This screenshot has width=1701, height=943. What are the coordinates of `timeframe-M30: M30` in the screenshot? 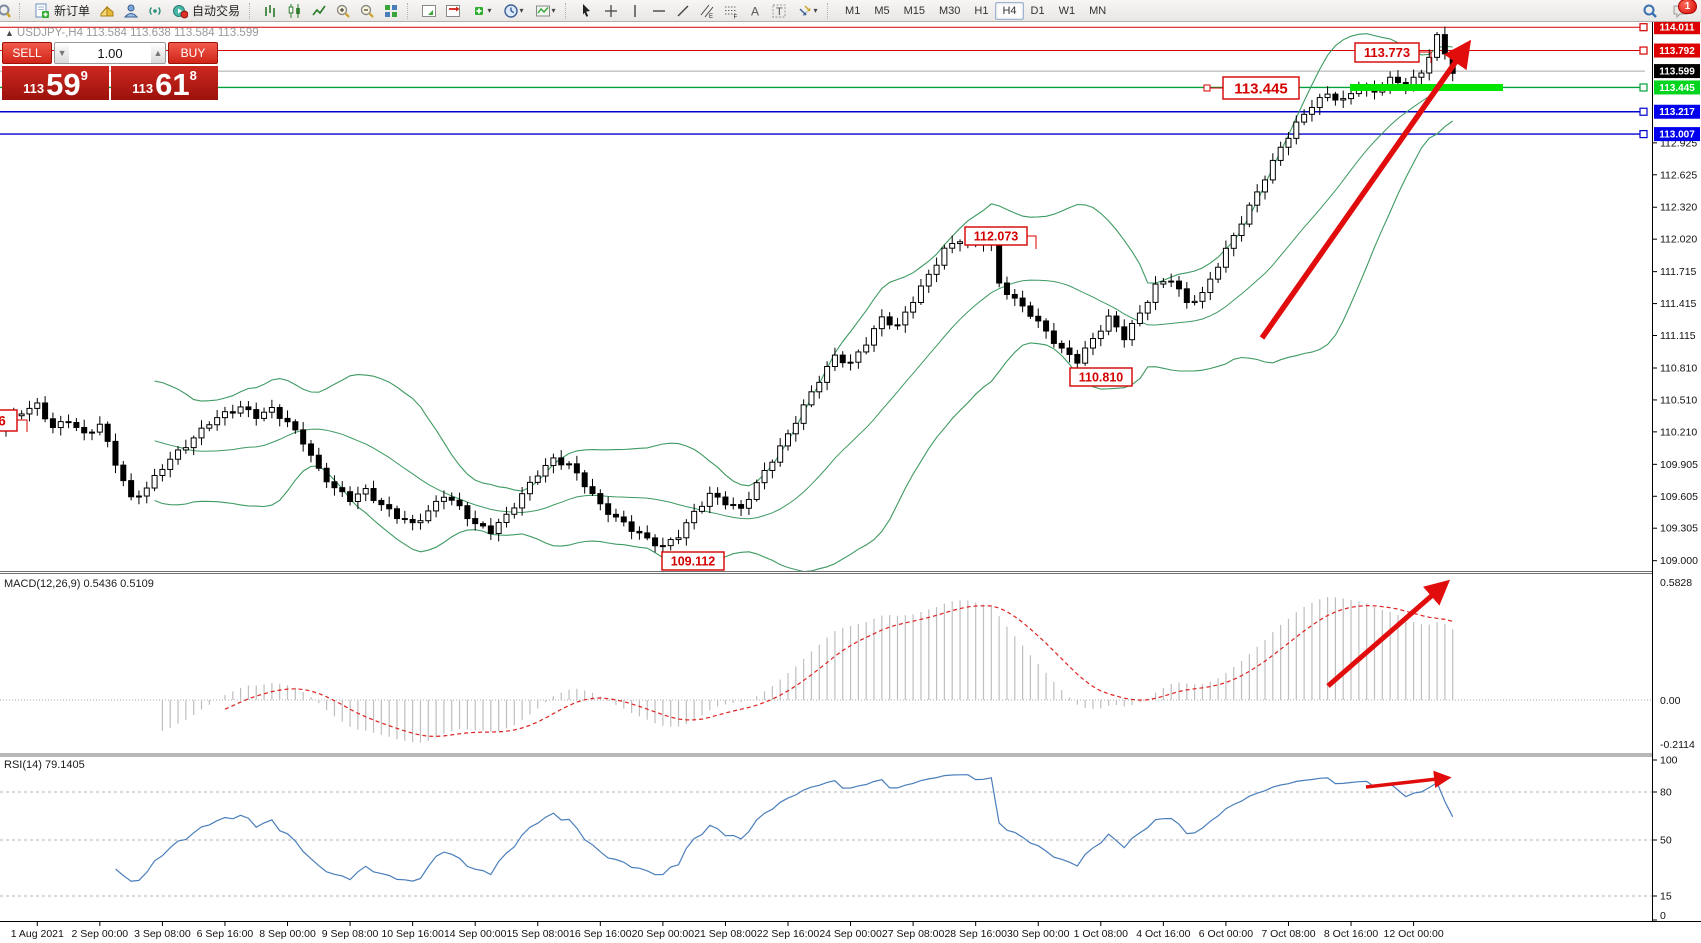 It's located at (949, 11).